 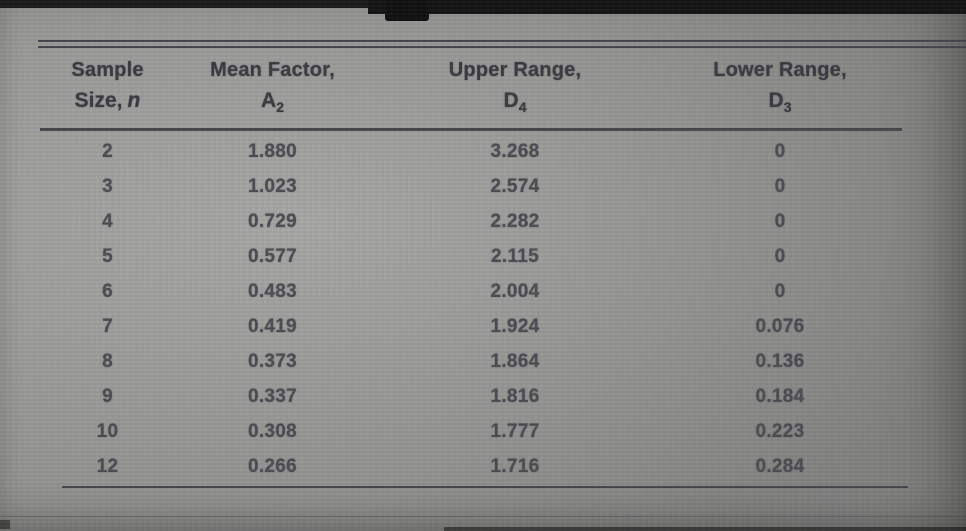 I want to click on table-cell: 4, so click(x=107, y=221).